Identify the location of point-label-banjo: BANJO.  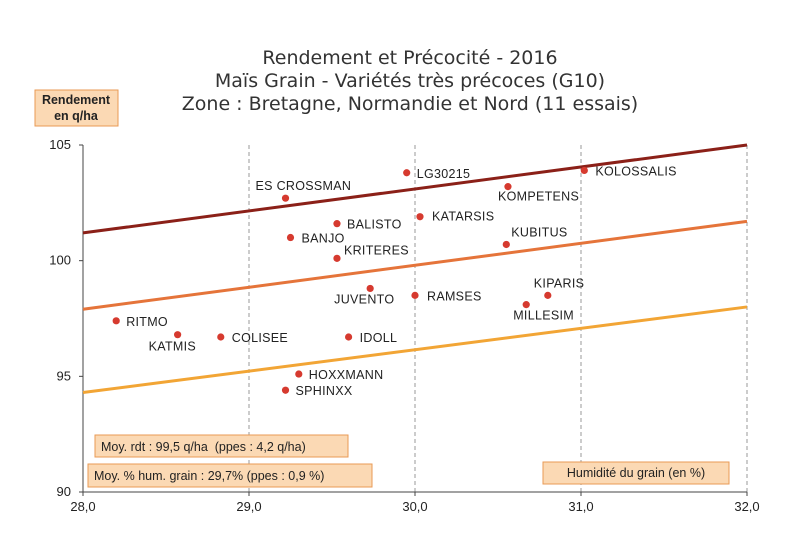
(323, 239).